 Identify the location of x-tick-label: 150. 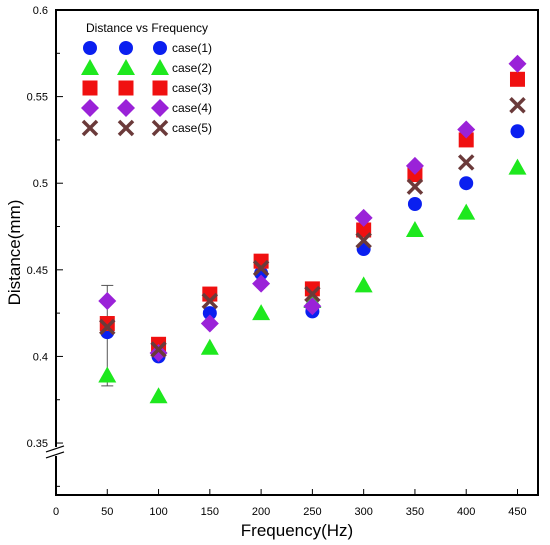
(210, 512).